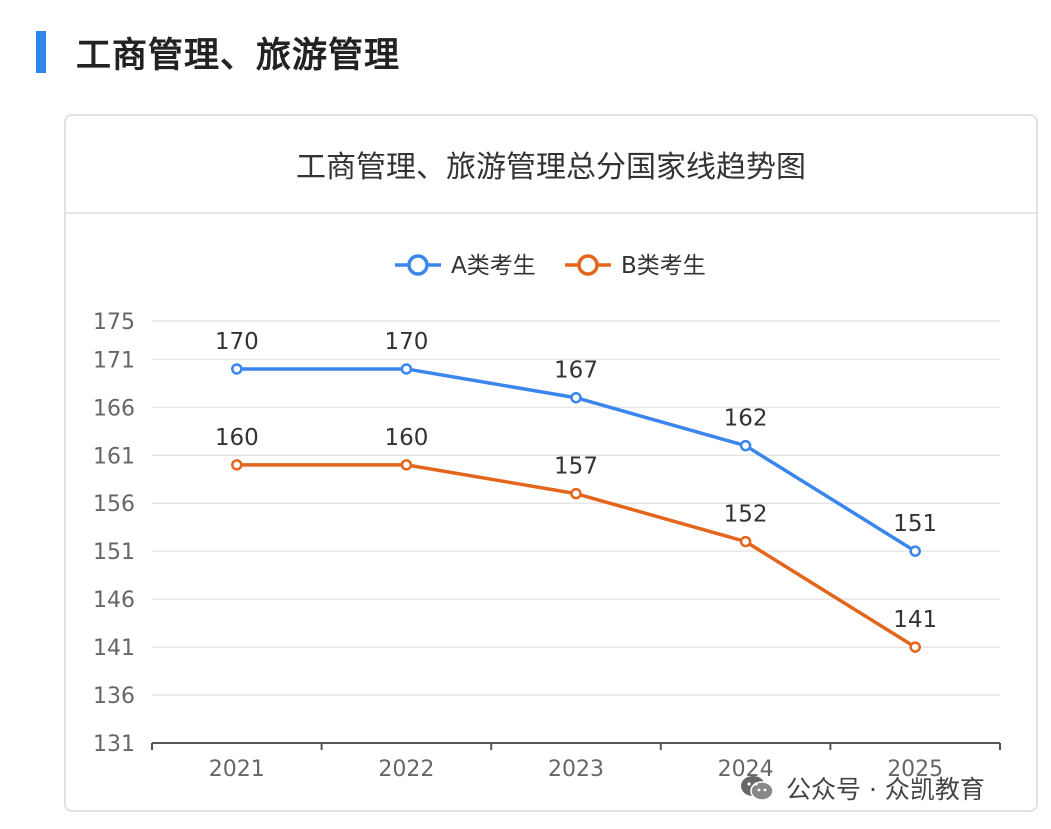 This screenshot has height=829, width=1051. Describe the element at coordinates (406, 769) in the screenshot. I see `x-tick-label: 2022` at that location.